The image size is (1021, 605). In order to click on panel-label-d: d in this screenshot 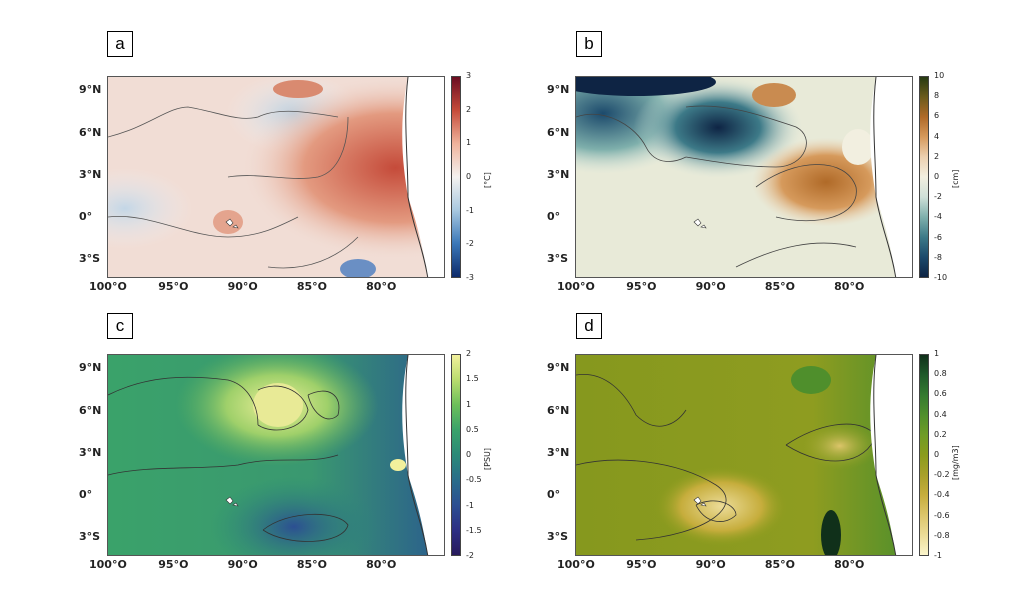, I will do `click(589, 326)`.